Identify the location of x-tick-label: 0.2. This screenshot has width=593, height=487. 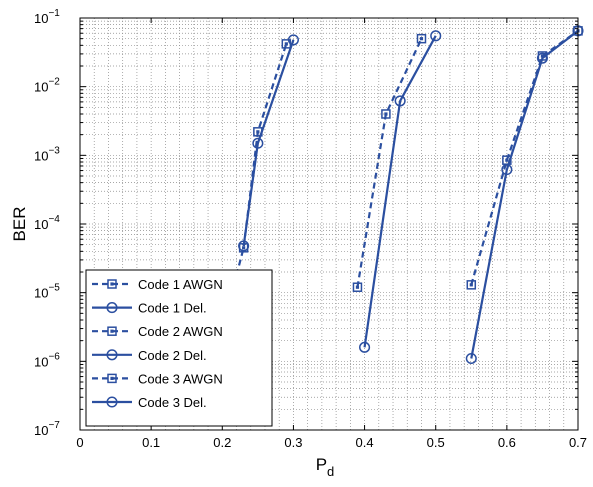
(222, 442).